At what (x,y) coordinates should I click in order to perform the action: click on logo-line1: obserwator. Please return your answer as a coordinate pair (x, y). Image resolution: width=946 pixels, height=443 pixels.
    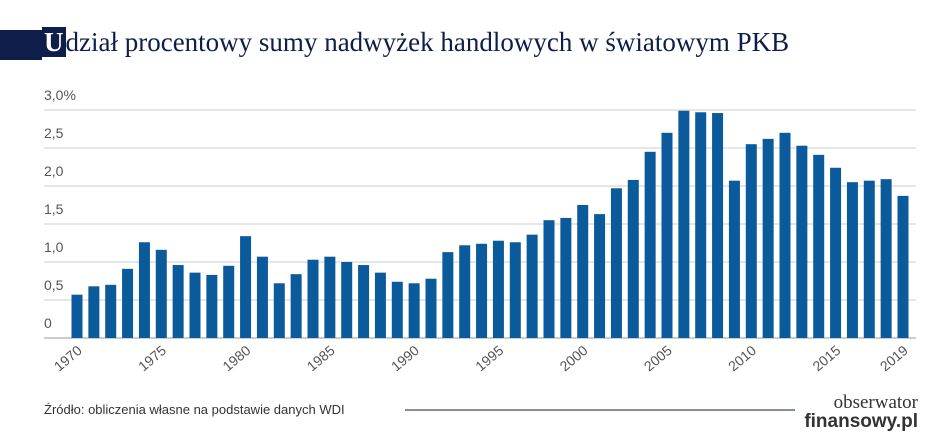
    Looking at the image, I should click on (876, 402).